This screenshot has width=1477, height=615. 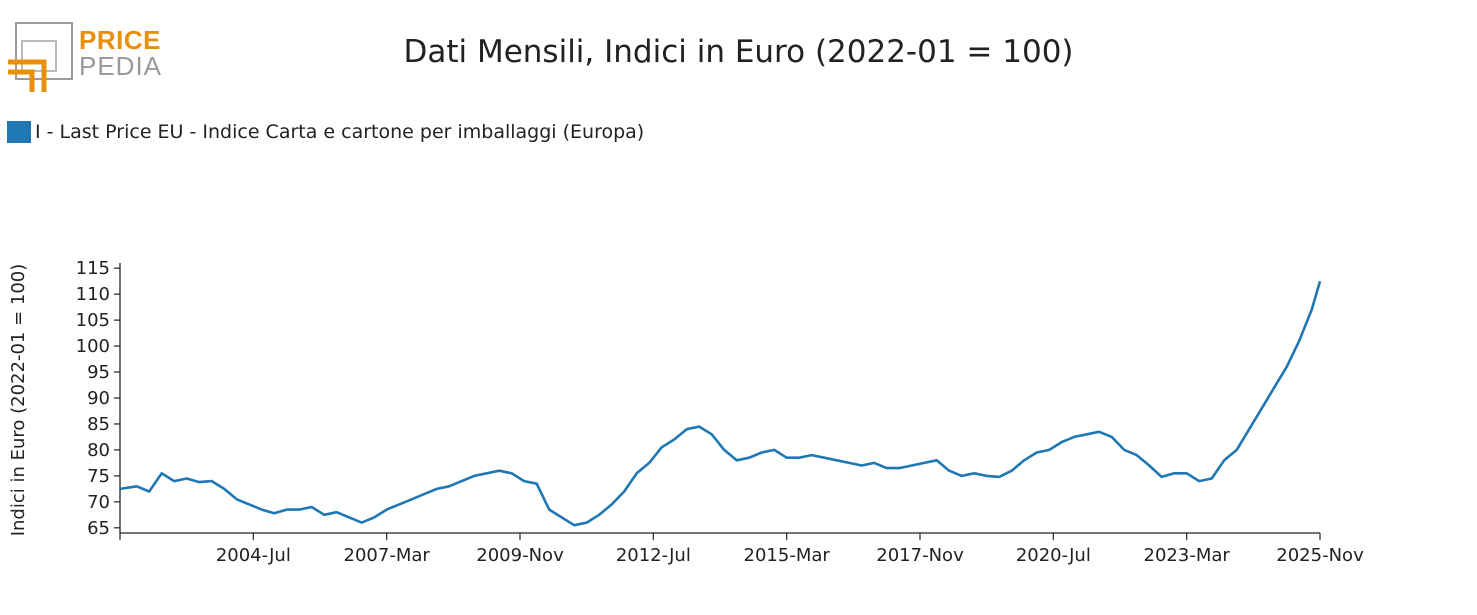 I want to click on x-tick-label: 2004-Jul, so click(x=253, y=555).